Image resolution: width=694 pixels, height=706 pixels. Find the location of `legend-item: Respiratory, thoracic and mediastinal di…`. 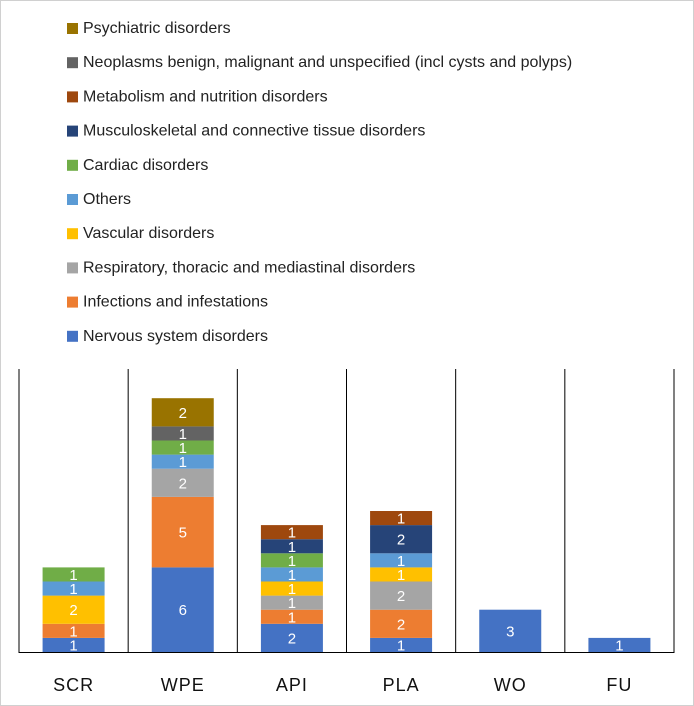

legend-item: Respiratory, thoracic and mediastinal di… is located at coordinates (241, 267).